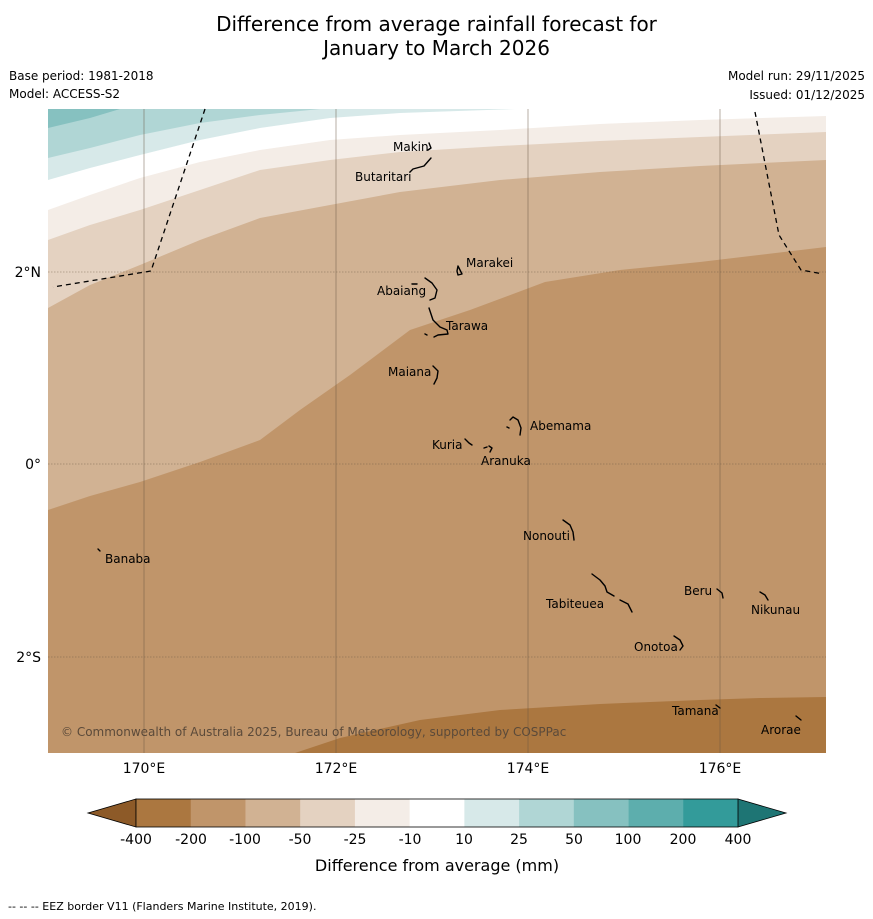 This screenshot has width=873, height=919. I want to click on colorbar-cell--10-to-10, so click(437, 813).